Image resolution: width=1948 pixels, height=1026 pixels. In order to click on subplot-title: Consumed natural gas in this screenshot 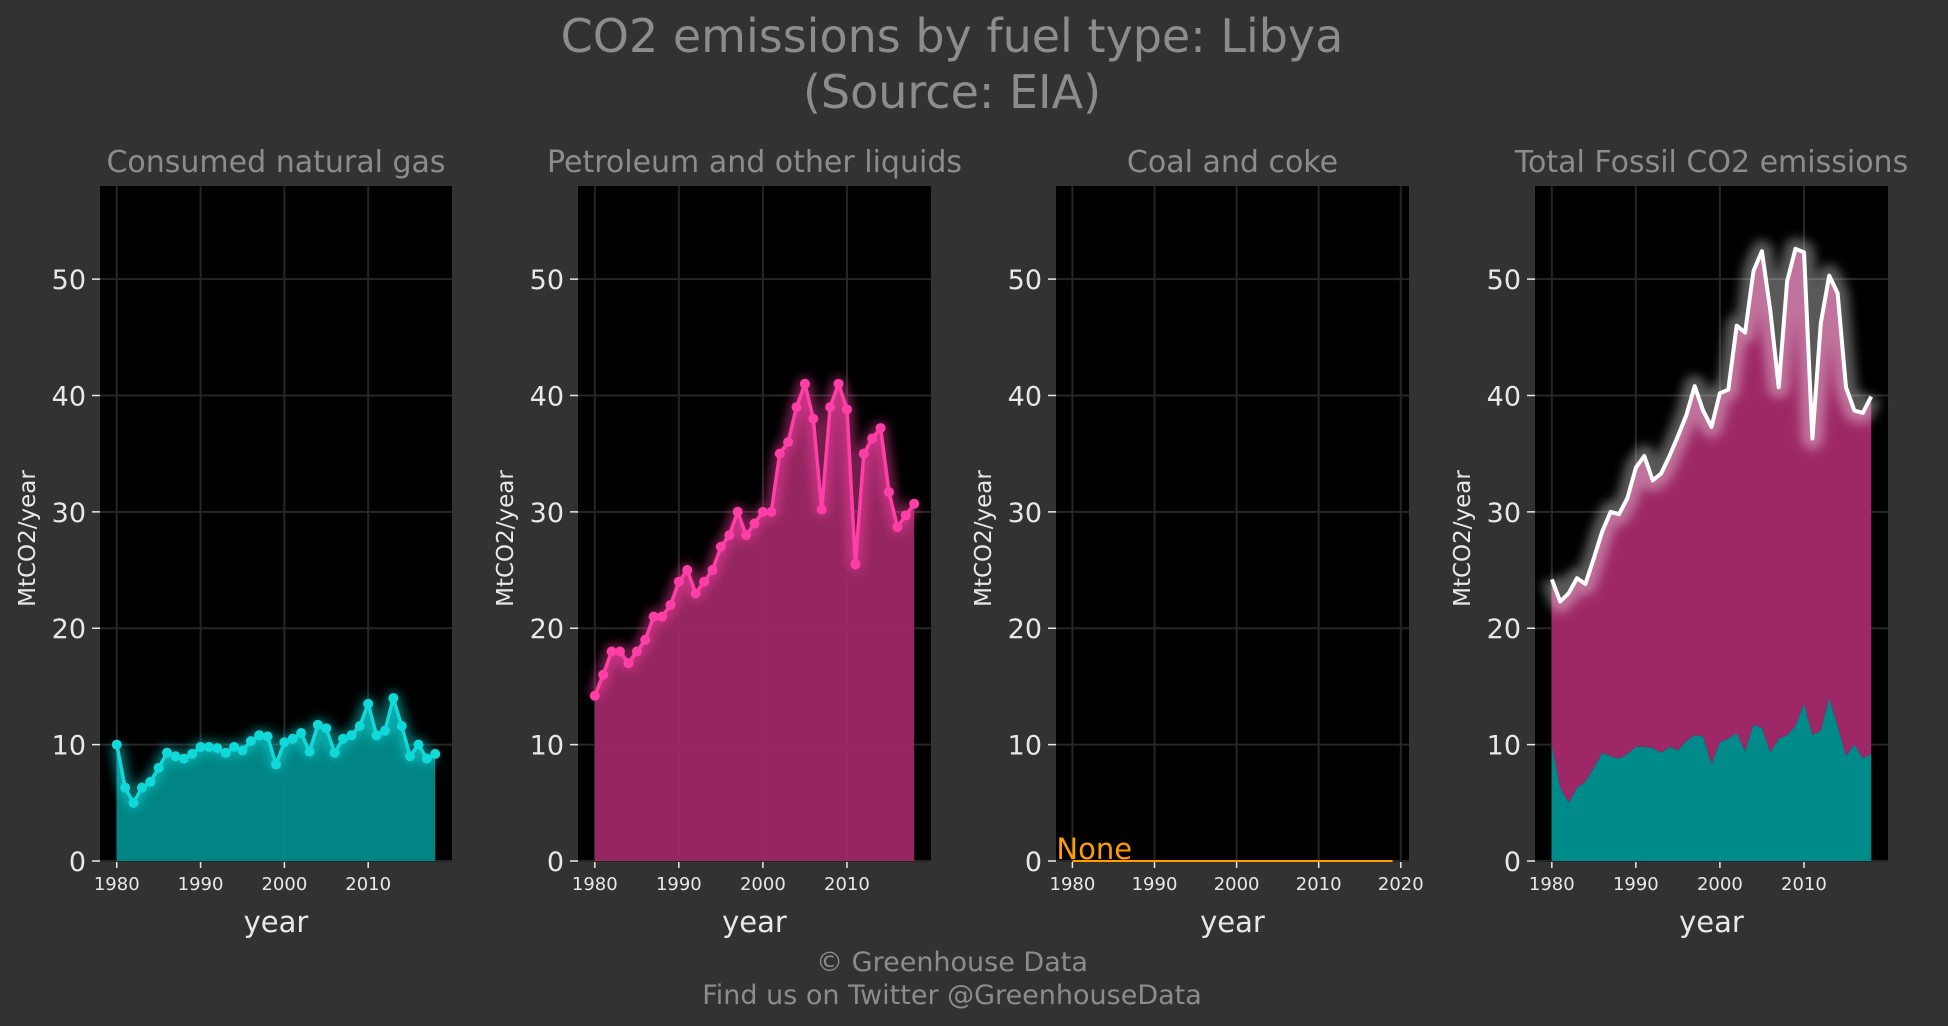, I will do `click(275, 162)`.